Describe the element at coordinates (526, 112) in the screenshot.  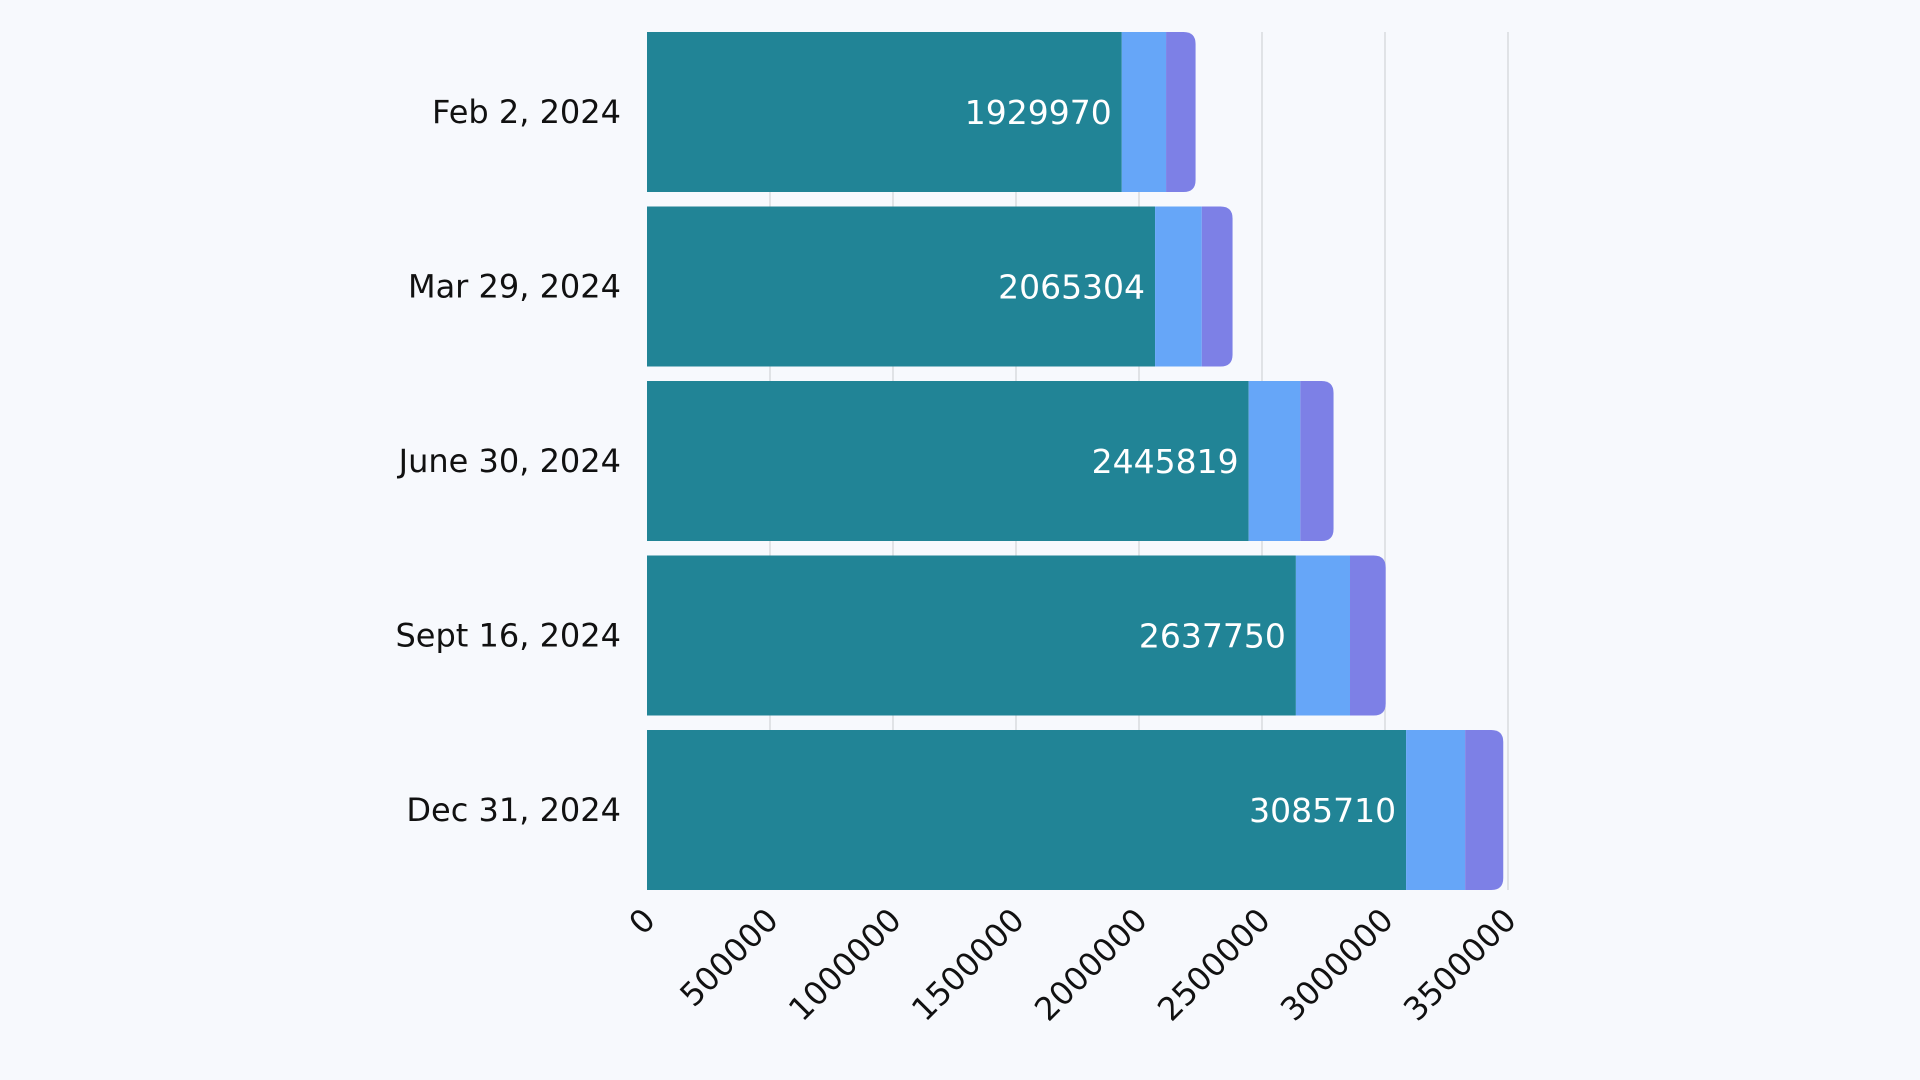
I see `category-label-1: Feb 2, 2024` at that location.